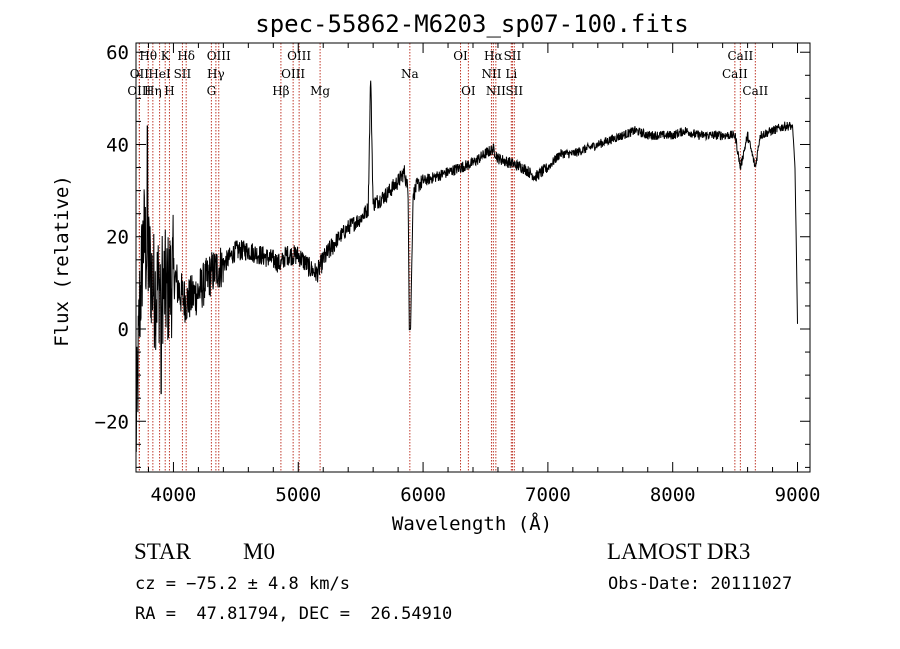 Image resolution: width=900 pixels, height=649 pixels. I want to click on line-label-23: SII, so click(513, 56).